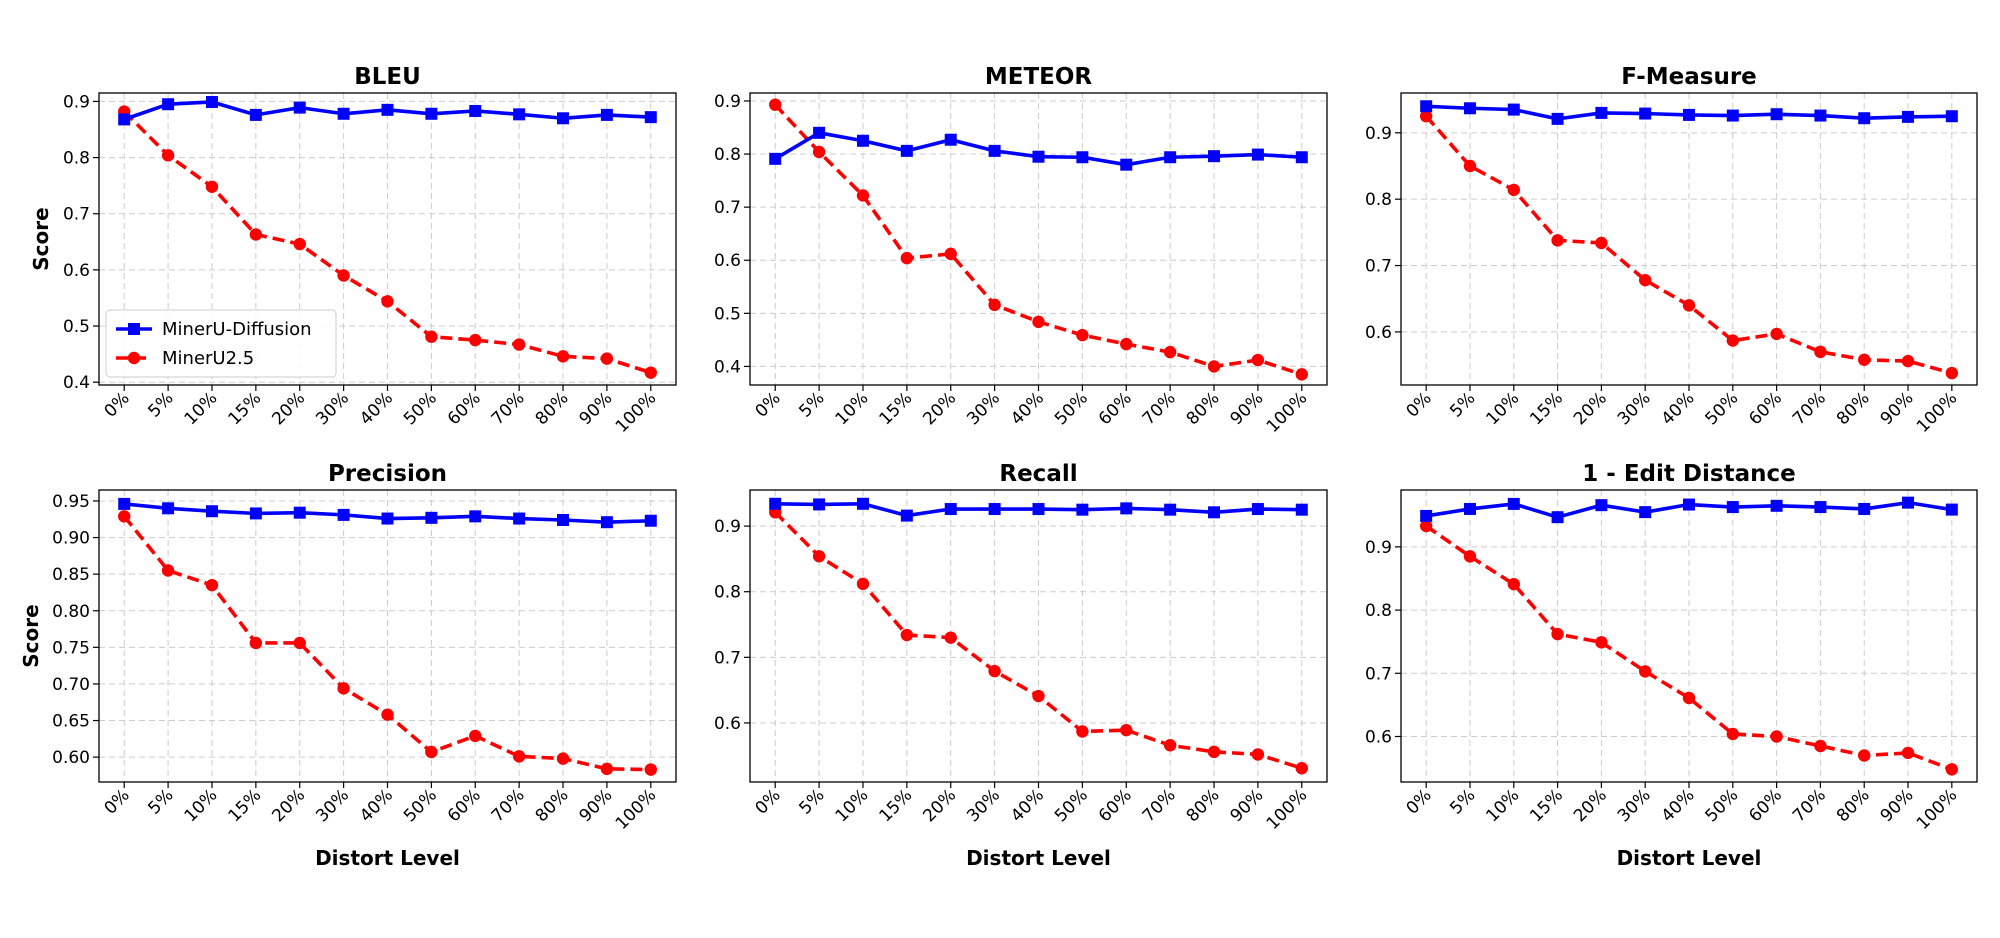  What do you see at coordinates (221, 343) in the screenshot?
I see `legend-box` at bounding box center [221, 343].